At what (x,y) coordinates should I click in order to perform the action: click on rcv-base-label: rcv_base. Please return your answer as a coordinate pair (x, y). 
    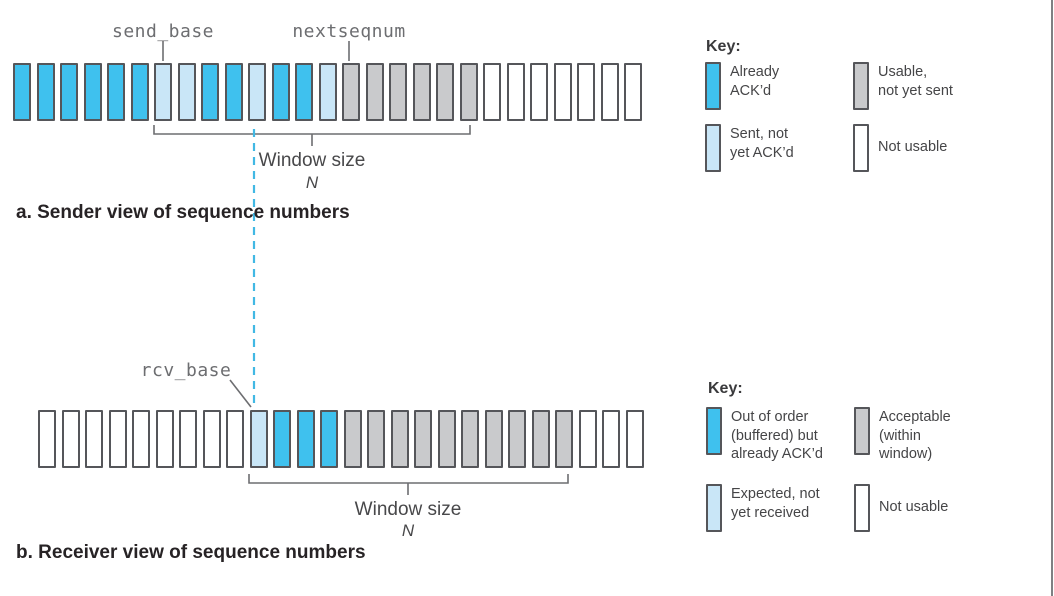
    Looking at the image, I should click on (186, 370).